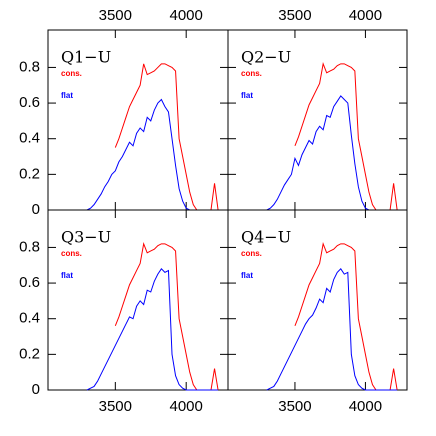 The height and width of the screenshot is (436, 436). Describe the element at coordinates (266, 57) in the screenshot. I see `panel-title: Q2−U` at that location.